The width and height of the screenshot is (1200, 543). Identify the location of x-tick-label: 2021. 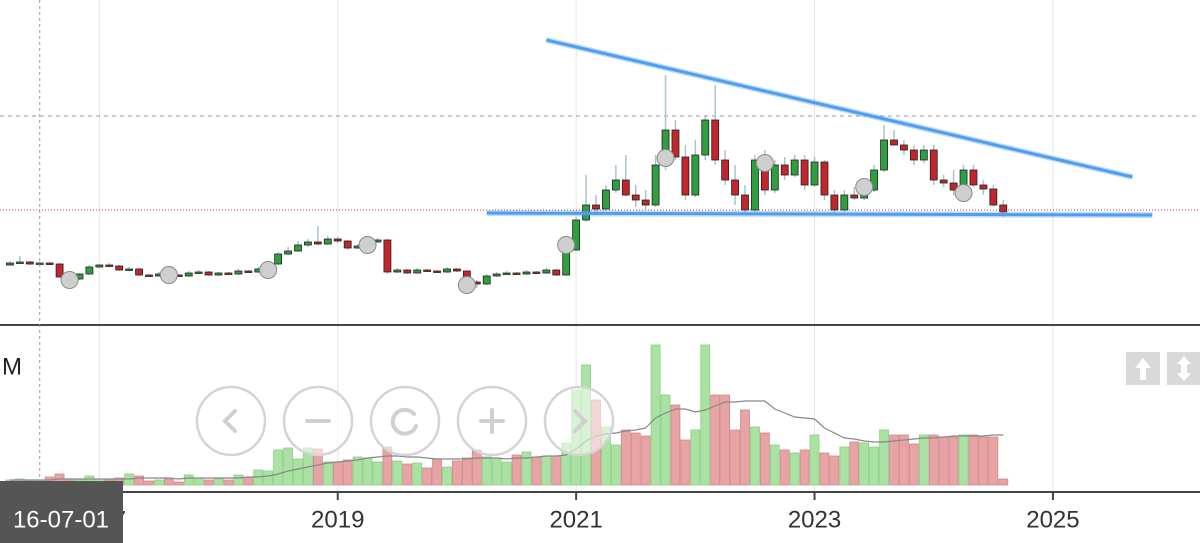
(575, 519).